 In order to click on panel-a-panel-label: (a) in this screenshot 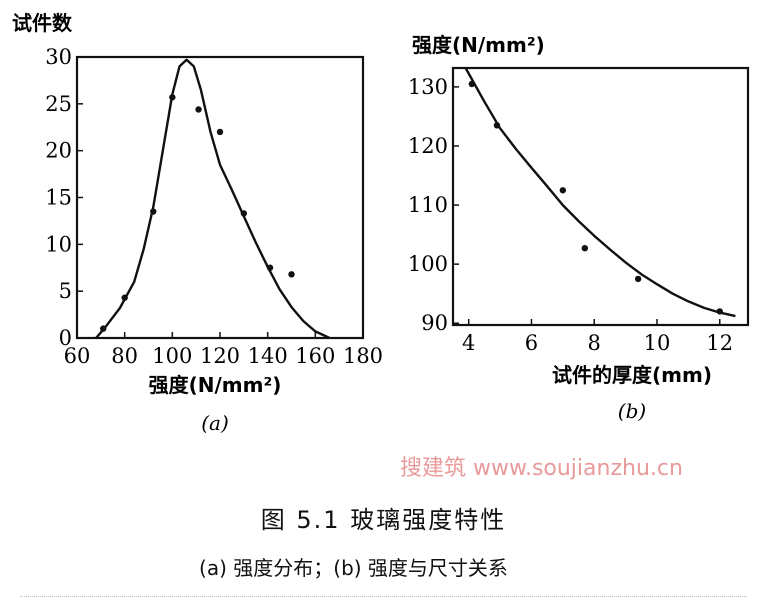, I will do `click(215, 423)`.